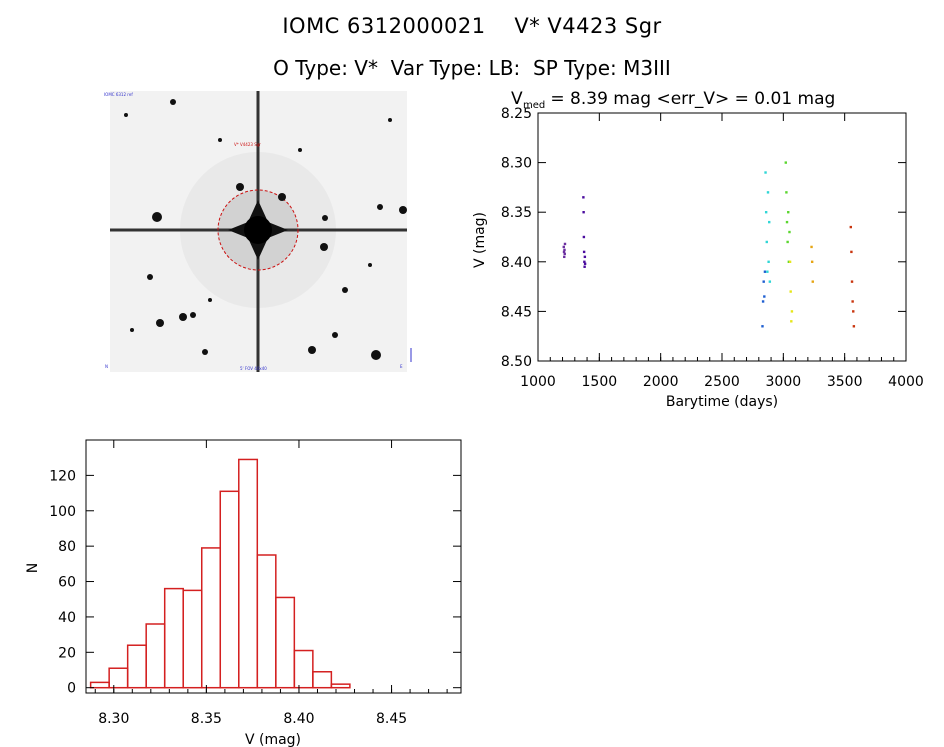  What do you see at coordinates (480, 240) in the screenshot?
I see `lightcurve-y-axis-label: V (mag)` at bounding box center [480, 240].